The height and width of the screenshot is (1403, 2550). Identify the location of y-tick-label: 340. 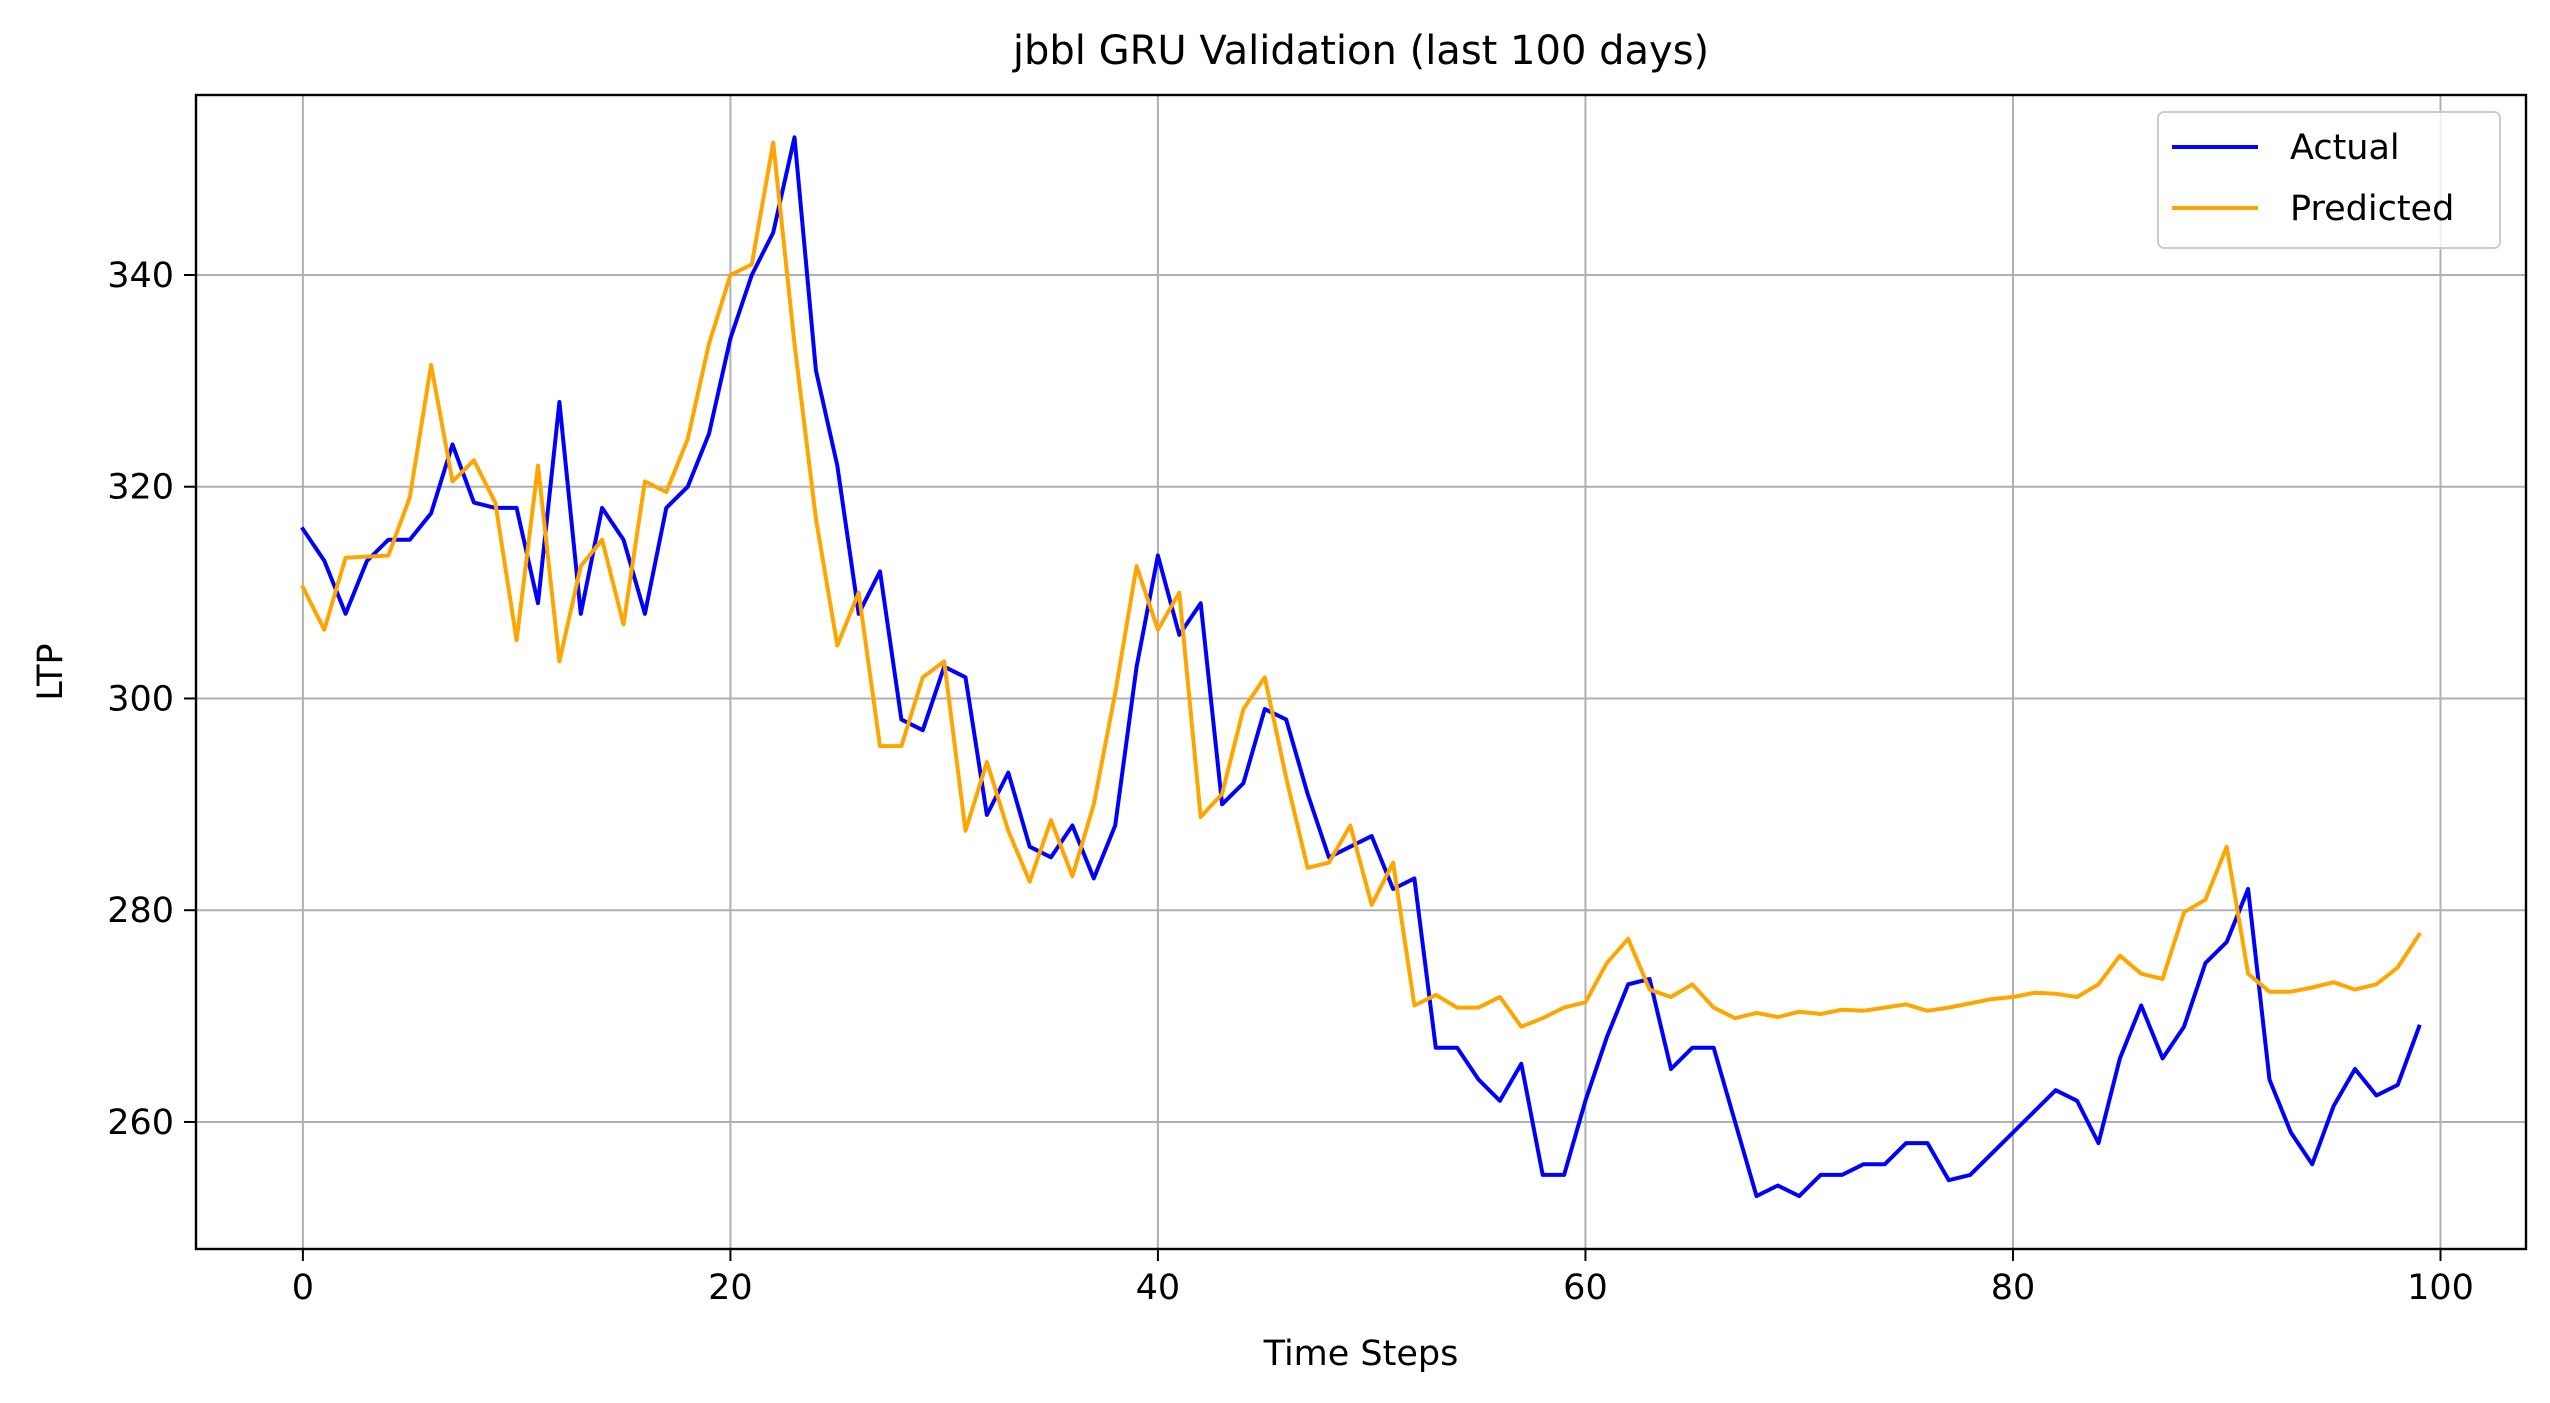
(140, 276).